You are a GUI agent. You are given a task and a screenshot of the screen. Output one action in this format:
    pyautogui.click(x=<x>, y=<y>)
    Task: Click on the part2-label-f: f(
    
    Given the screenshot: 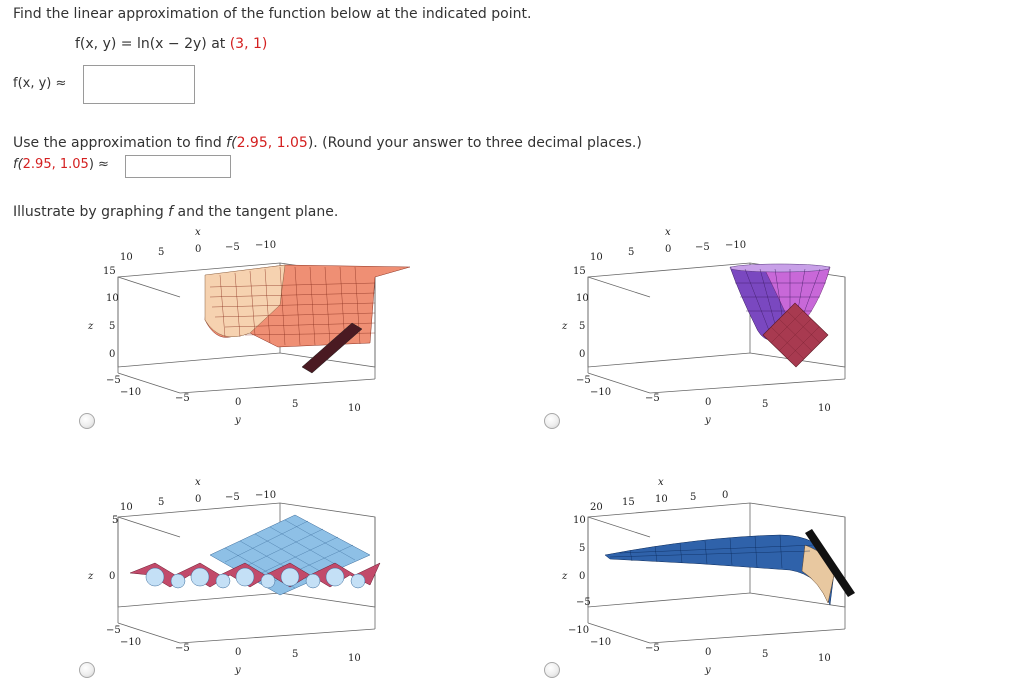 What is the action you would take?
    pyautogui.click(x=18, y=164)
    